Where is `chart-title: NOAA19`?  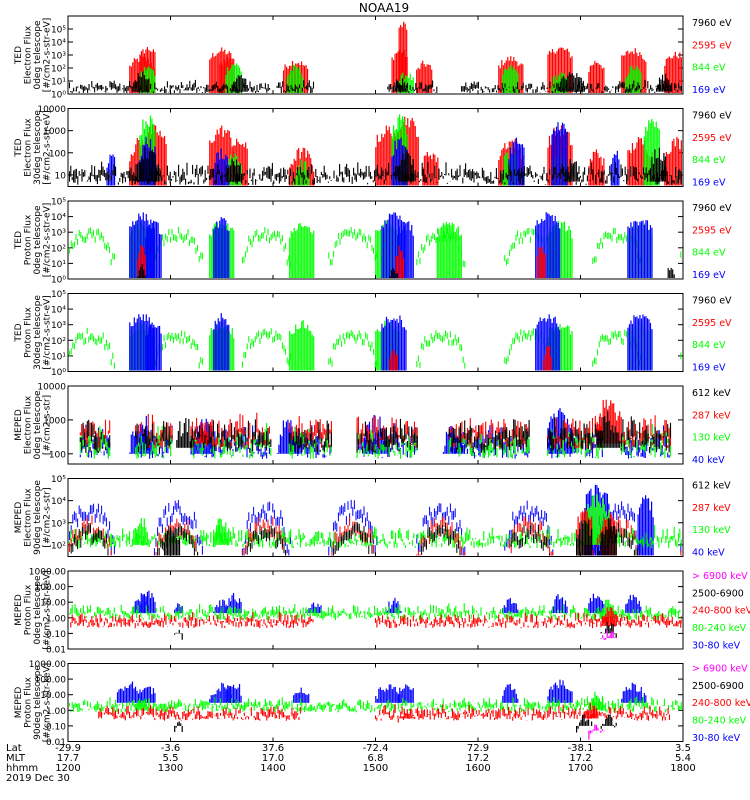 chart-title: NOAA19 is located at coordinates (384, 8).